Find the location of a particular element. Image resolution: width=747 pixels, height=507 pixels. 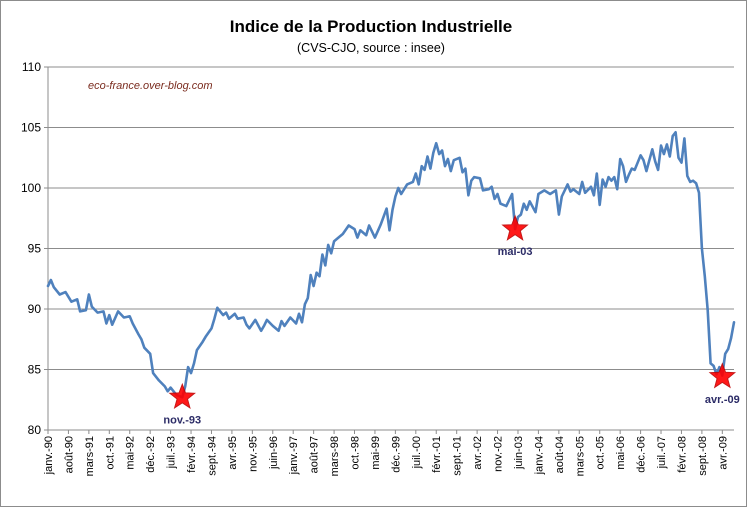

x-tick-label: déc.-99 is located at coordinates (396, 454).